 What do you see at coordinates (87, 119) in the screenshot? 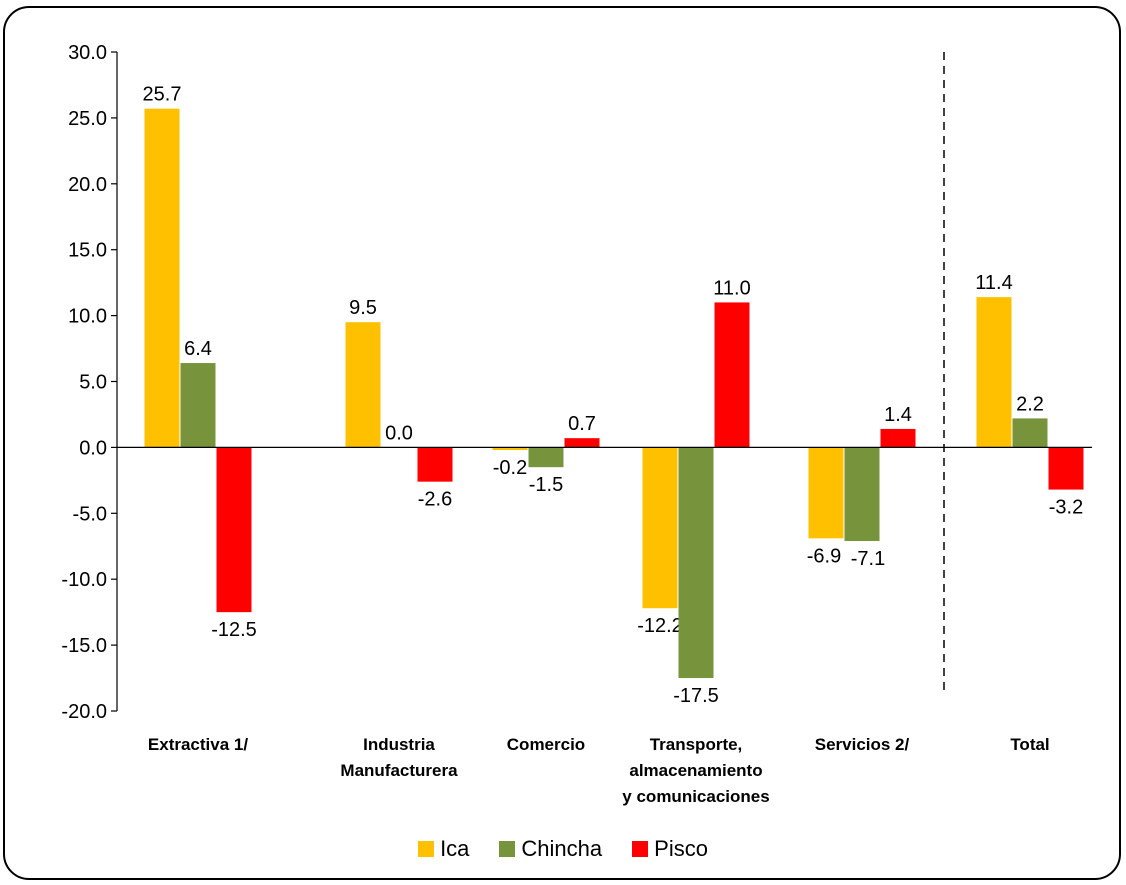
I see `y-tick-label: 25.0` at bounding box center [87, 119].